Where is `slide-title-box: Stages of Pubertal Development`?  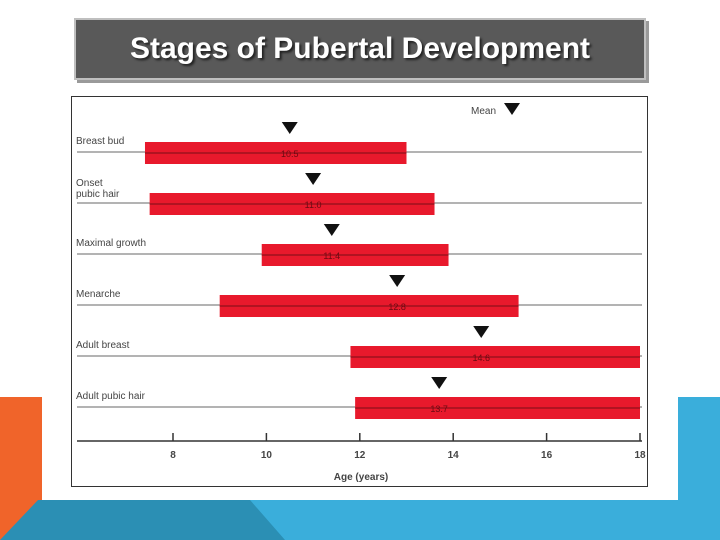
slide-title-box: Stages of Pubertal Development is located at coordinates (360, 49).